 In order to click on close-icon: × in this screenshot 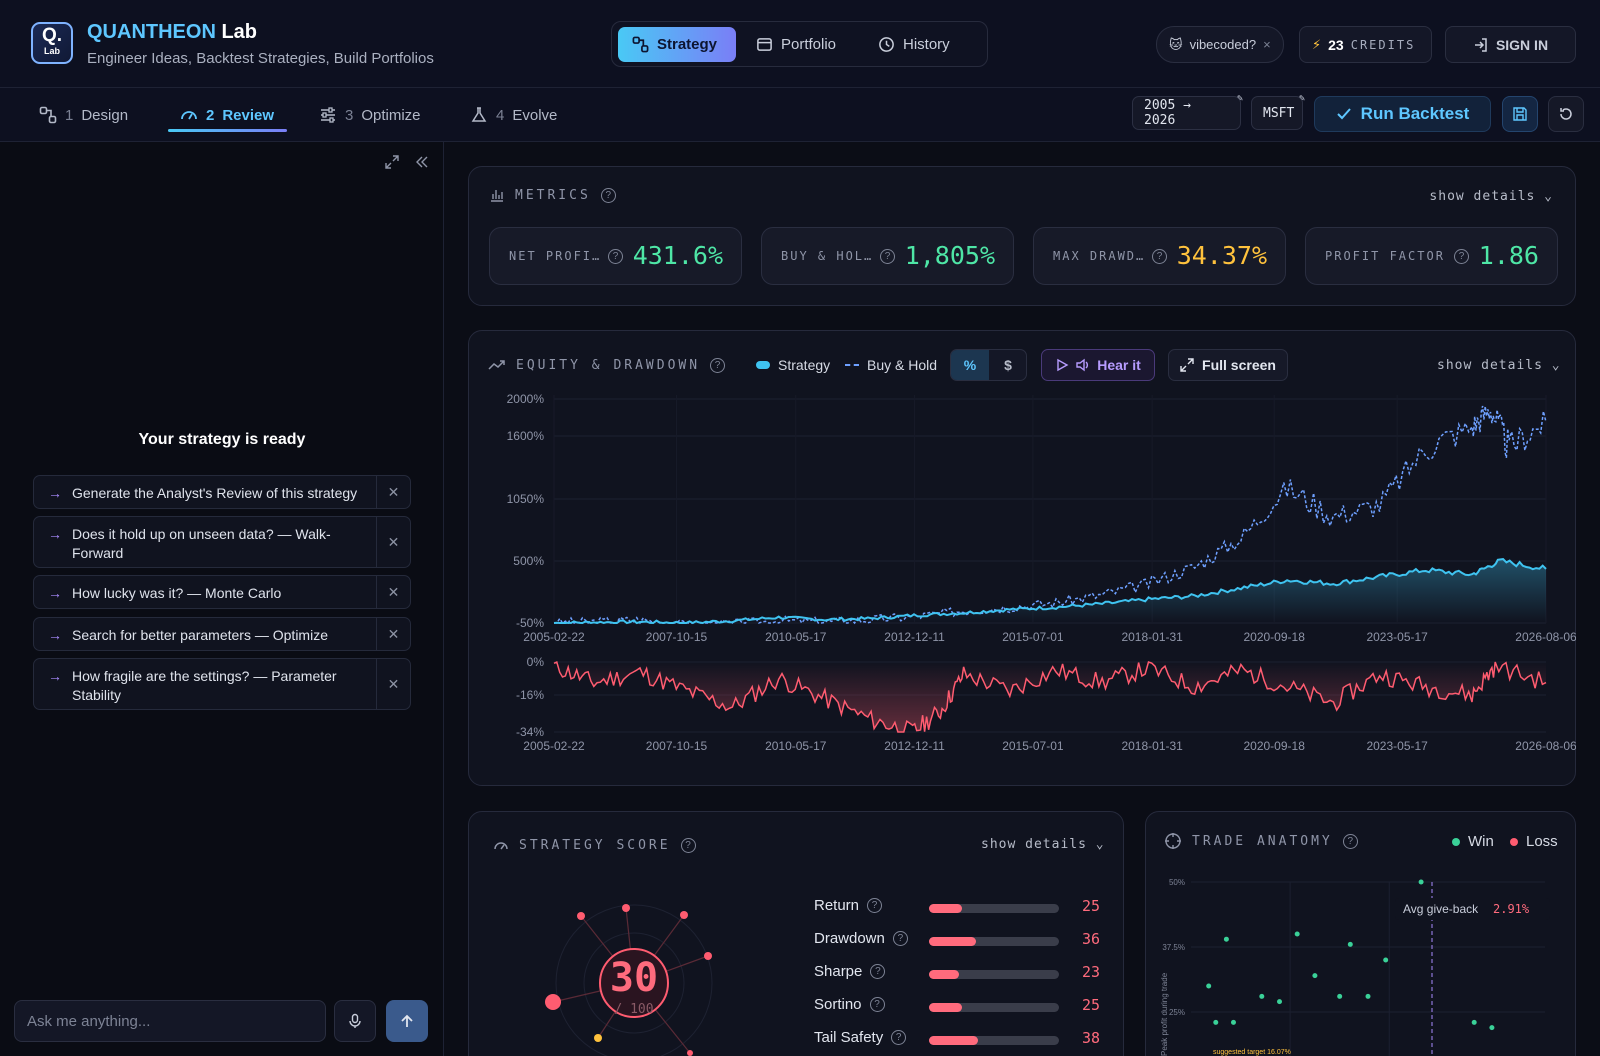, I will do `click(1267, 44)`.